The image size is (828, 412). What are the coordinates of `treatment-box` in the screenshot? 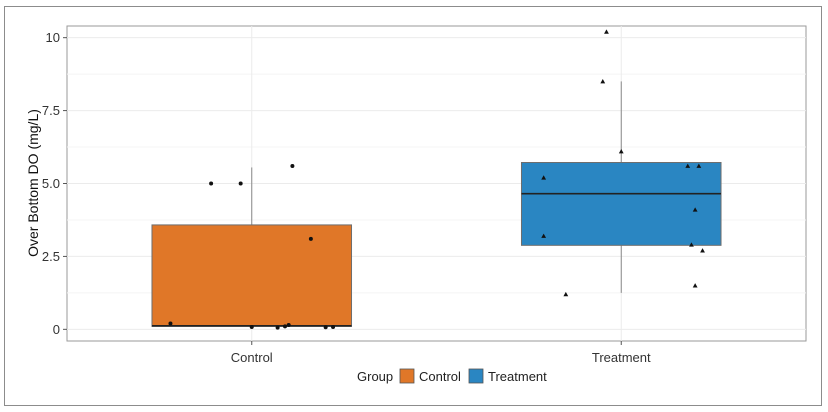 It's located at (621, 204).